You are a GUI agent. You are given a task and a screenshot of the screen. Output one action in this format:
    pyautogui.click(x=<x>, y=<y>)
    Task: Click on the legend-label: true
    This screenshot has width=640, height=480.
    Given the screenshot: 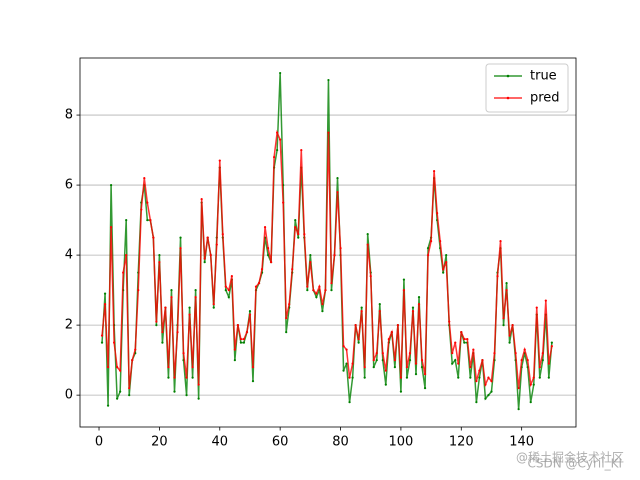 What is the action you would take?
    pyautogui.click(x=543, y=76)
    